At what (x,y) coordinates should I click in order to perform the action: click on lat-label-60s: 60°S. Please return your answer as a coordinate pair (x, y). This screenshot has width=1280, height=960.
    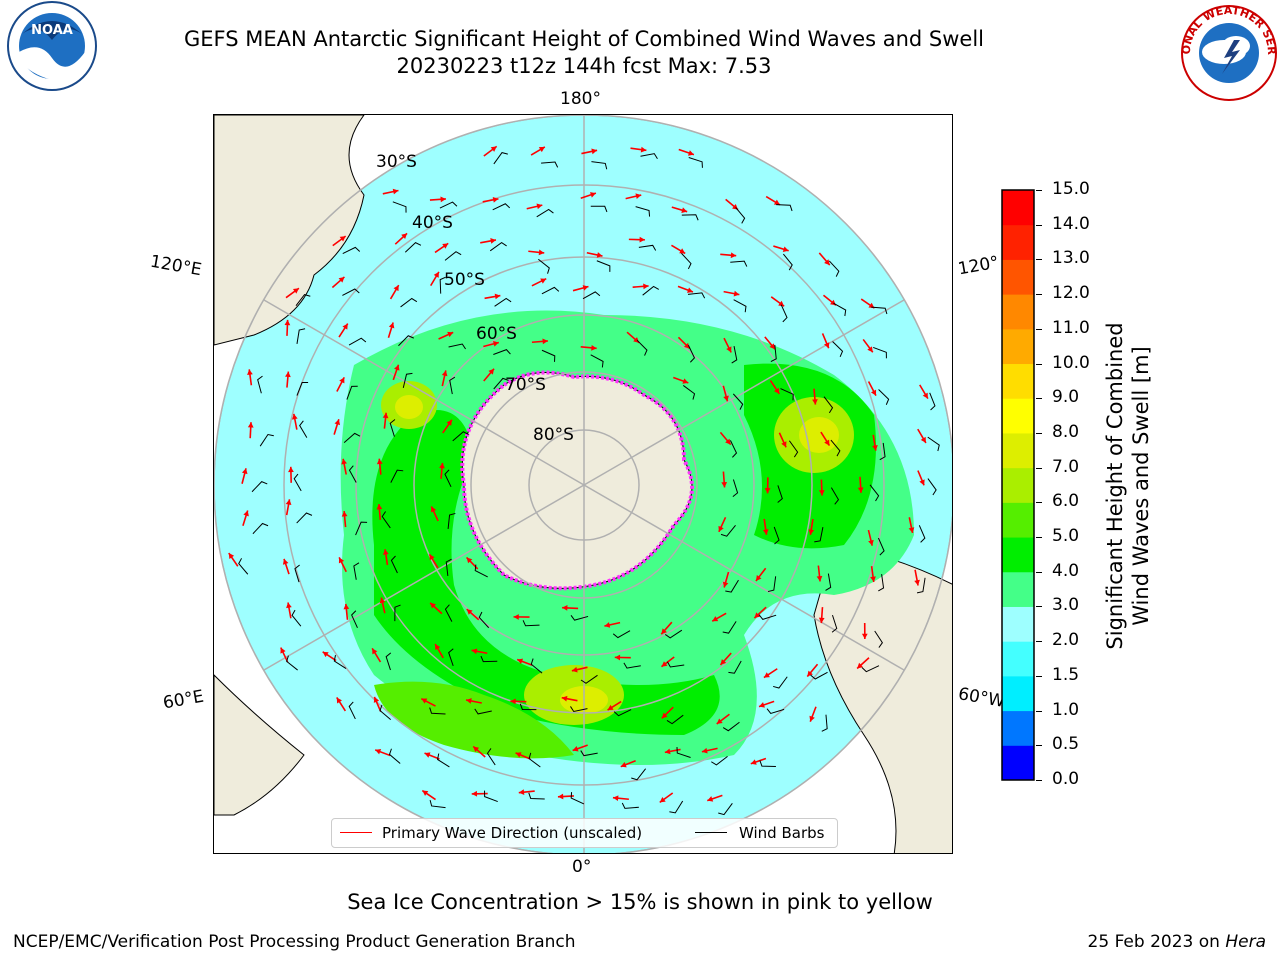
    Looking at the image, I should click on (496, 334).